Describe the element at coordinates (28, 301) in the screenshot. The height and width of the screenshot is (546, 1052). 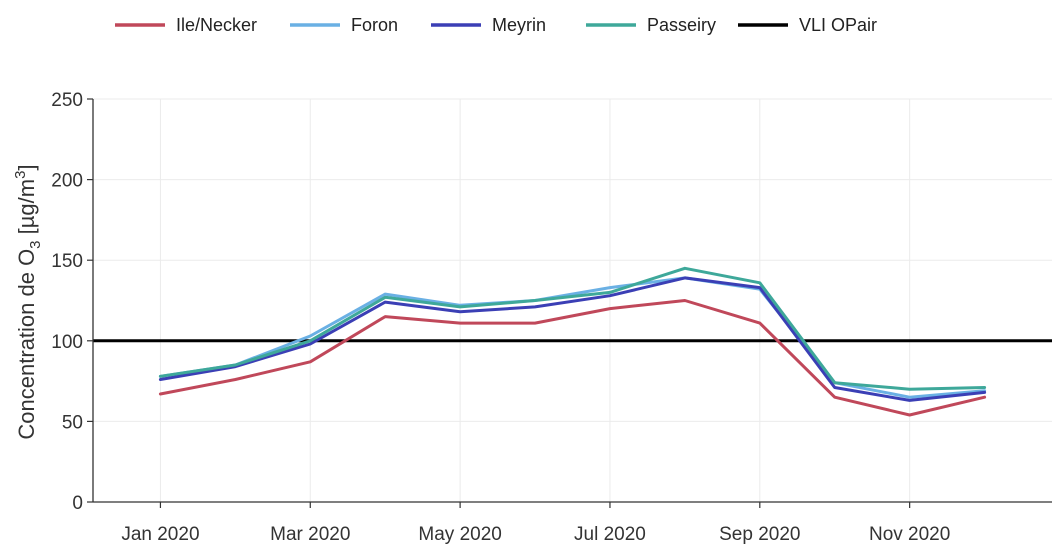
I see `y-axis-title: Concentration de O3 [µg/m3]` at that location.